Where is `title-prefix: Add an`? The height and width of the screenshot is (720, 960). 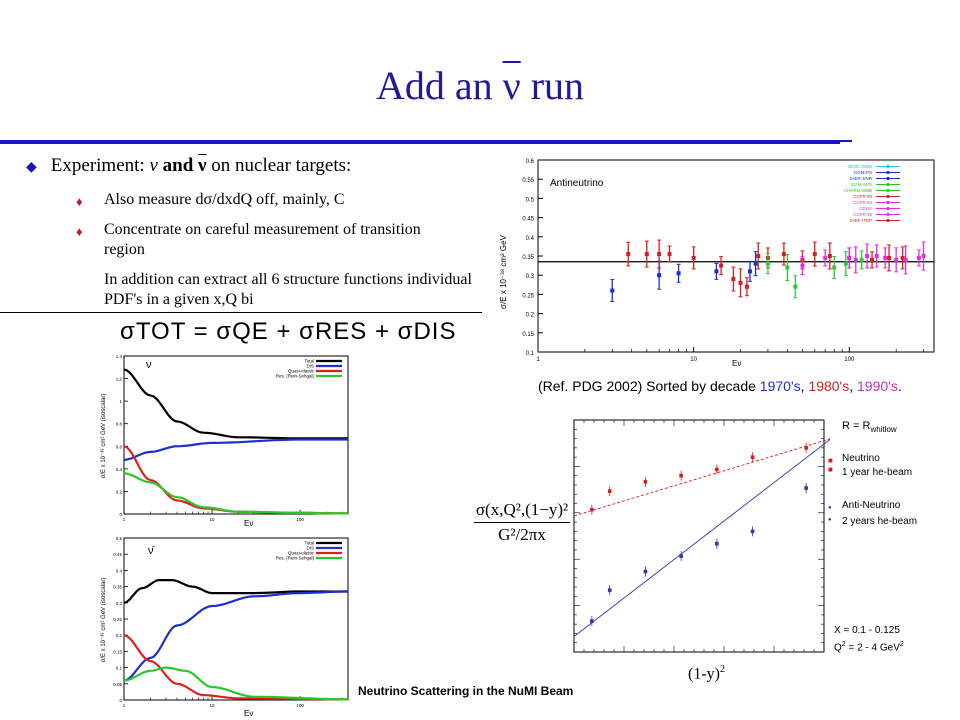 title-prefix: Add an is located at coordinates (434, 85).